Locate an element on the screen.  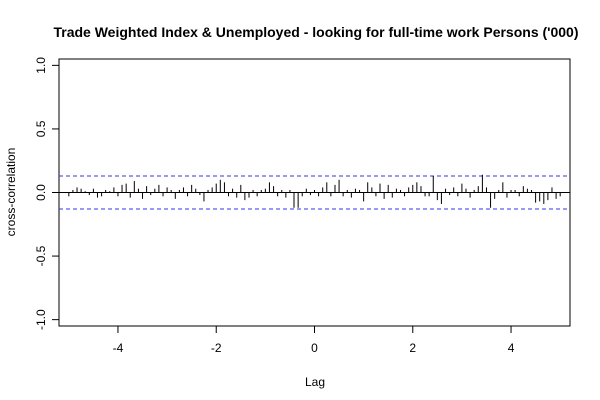
x-tick-label: 2 is located at coordinates (412, 348).